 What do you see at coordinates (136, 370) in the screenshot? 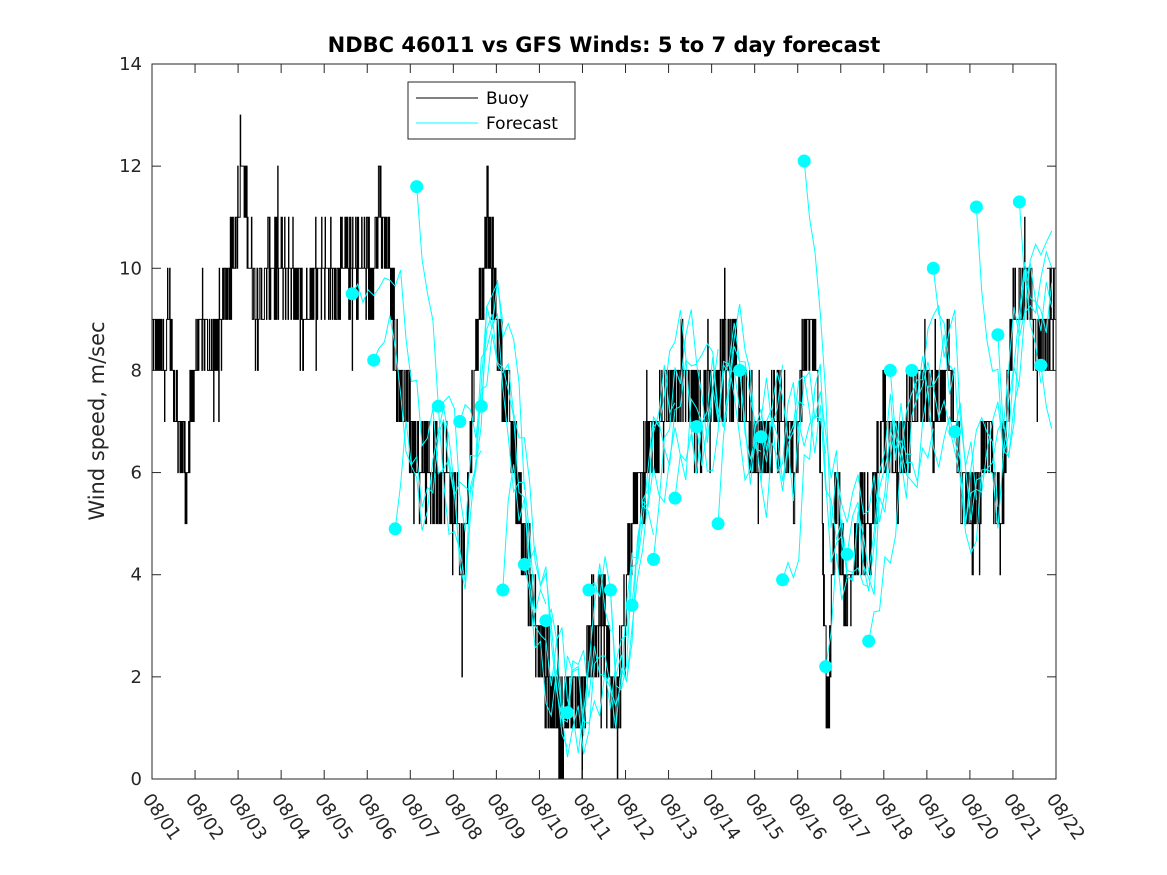
I see `y-tick-label: 8` at bounding box center [136, 370].